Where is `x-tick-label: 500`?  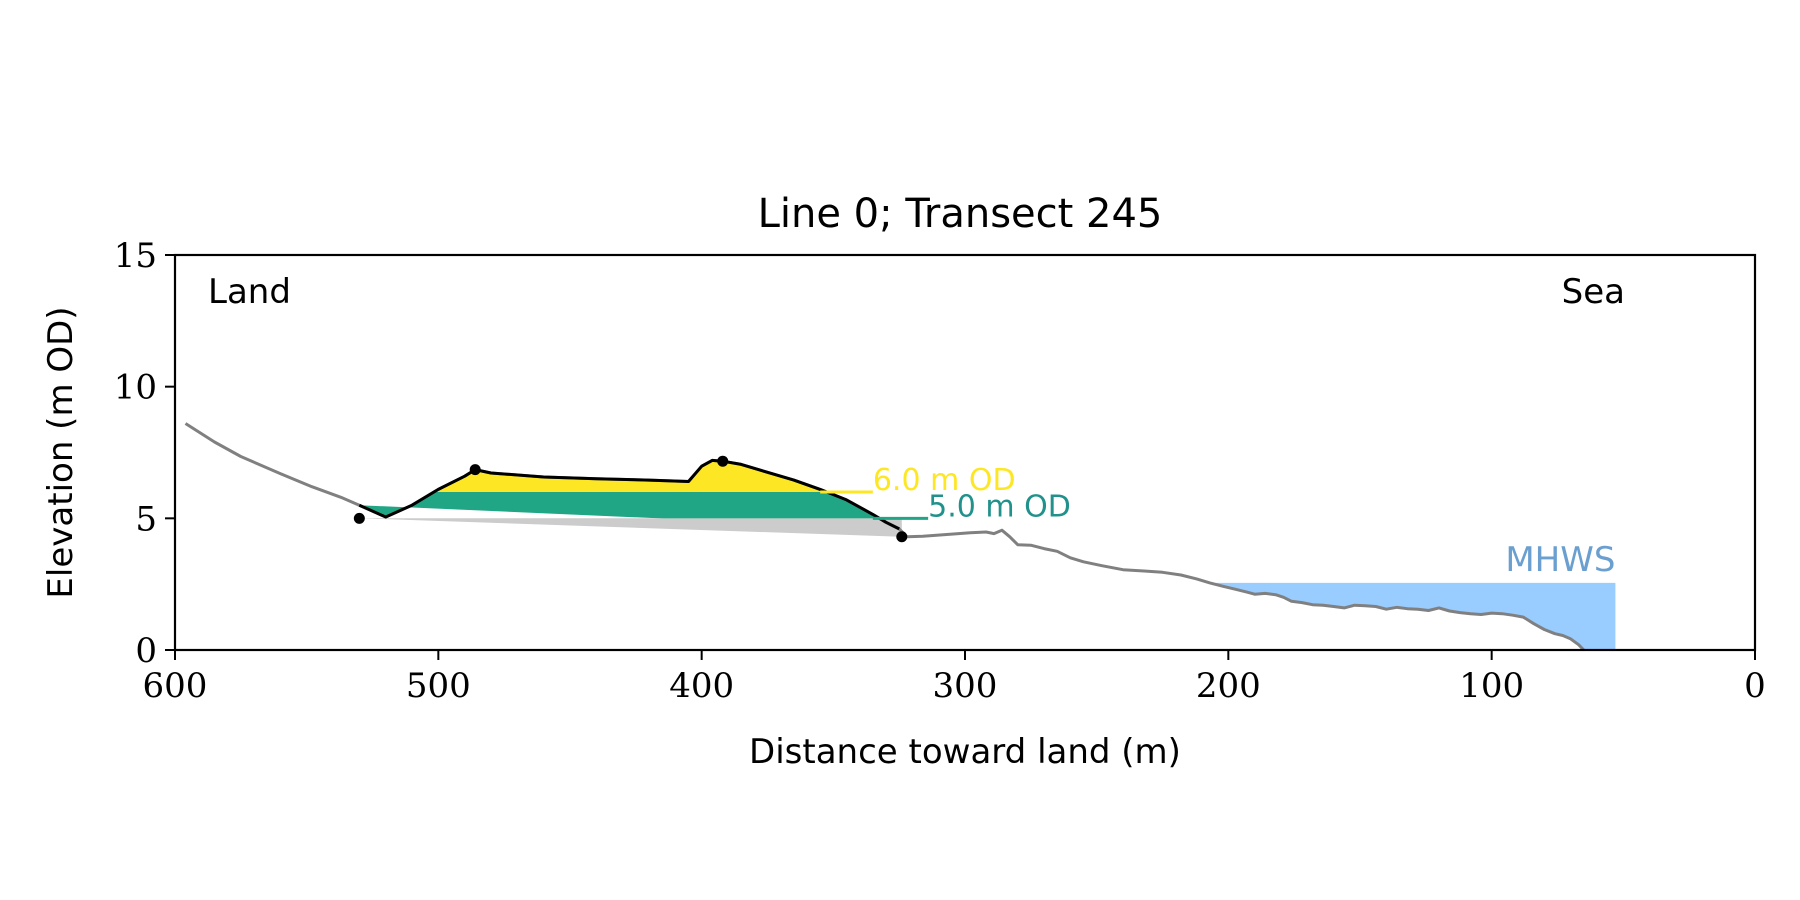
x-tick-label: 500 is located at coordinates (438, 686).